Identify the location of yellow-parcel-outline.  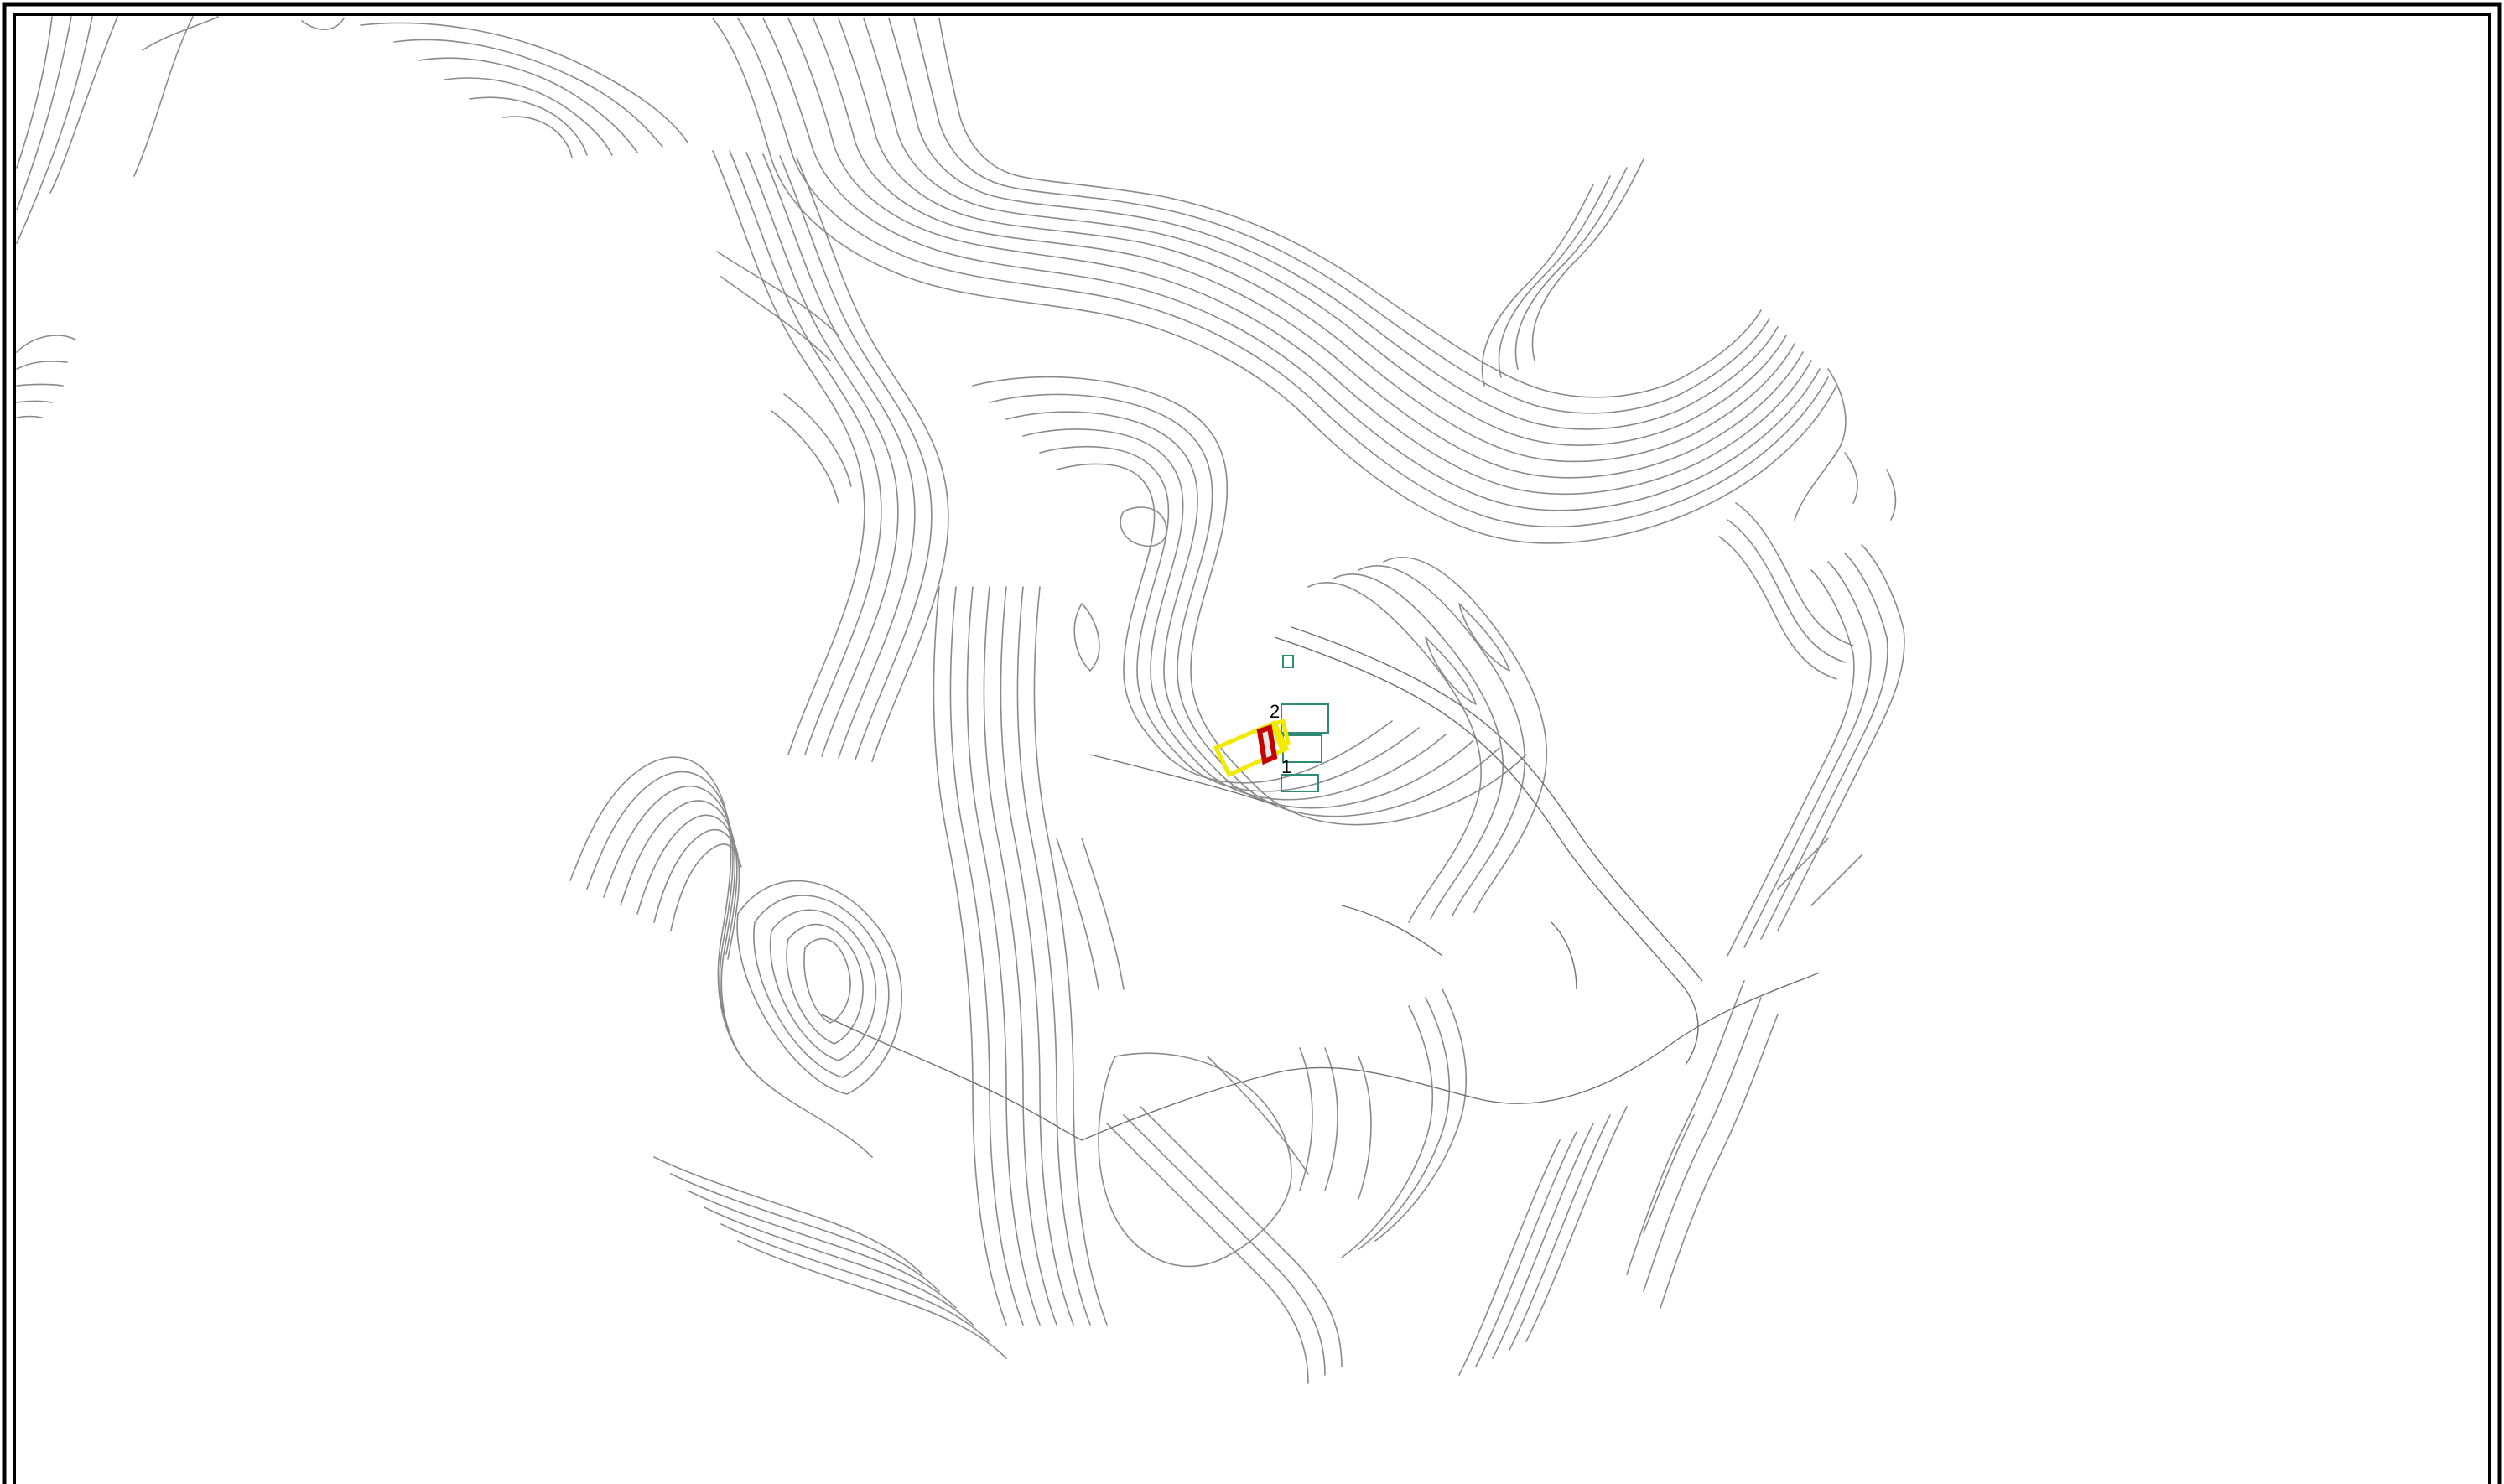
(1251, 748).